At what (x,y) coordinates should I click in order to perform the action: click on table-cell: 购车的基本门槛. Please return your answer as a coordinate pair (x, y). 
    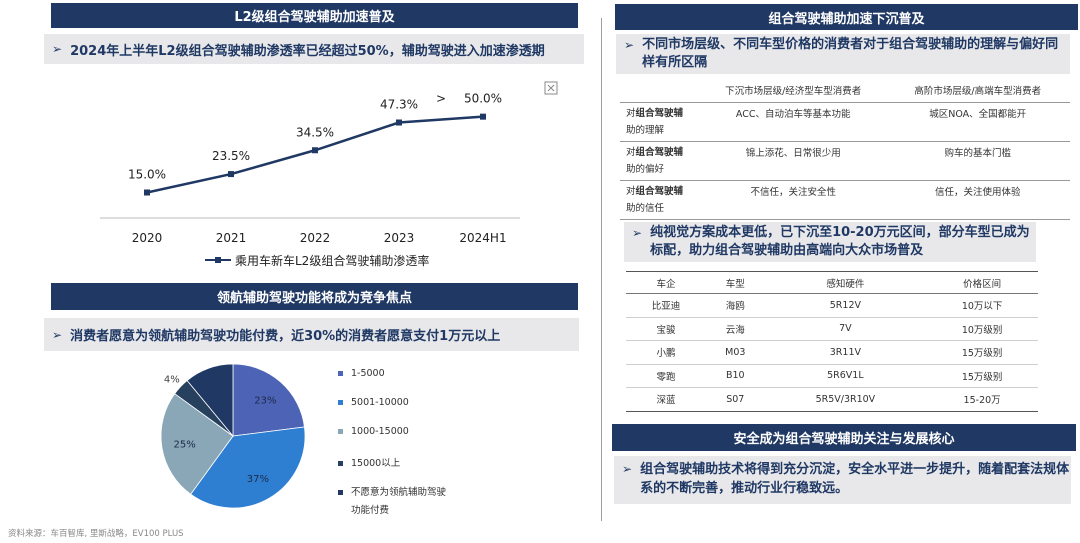
    Looking at the image, I should click on (977, 153).